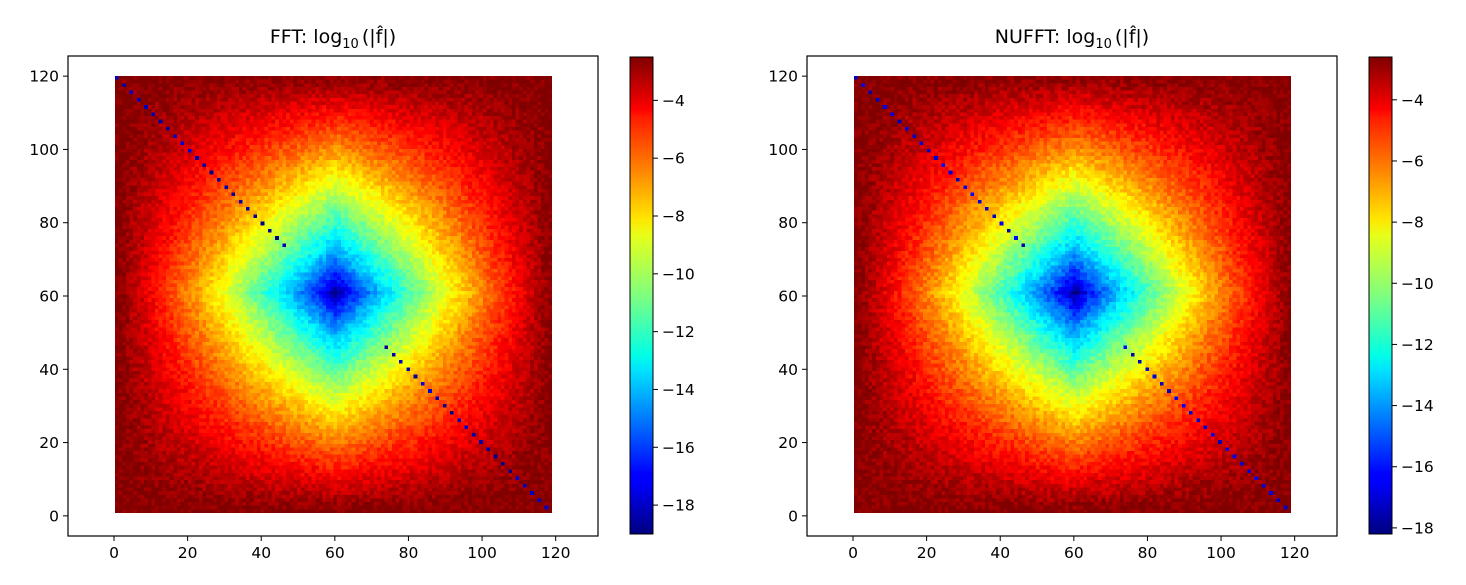 The image size is (1466, 585). I want to click on panel-title: FFT: log10 (|f̂|), so click(333, 39).